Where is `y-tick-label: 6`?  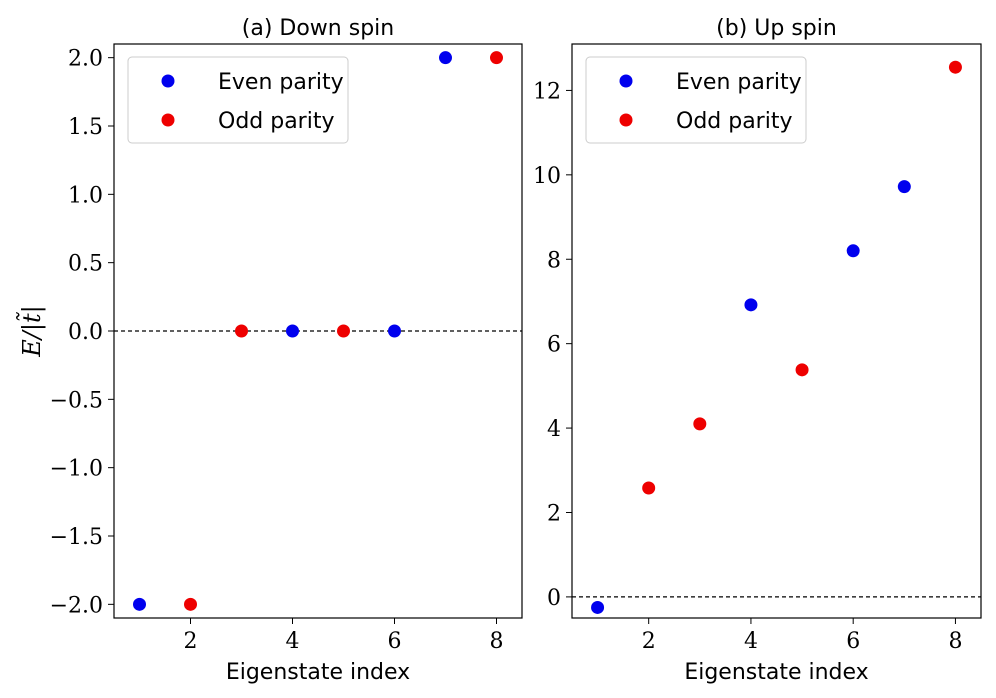 y-tick-label: 6 is located at coordinates (554, 345).